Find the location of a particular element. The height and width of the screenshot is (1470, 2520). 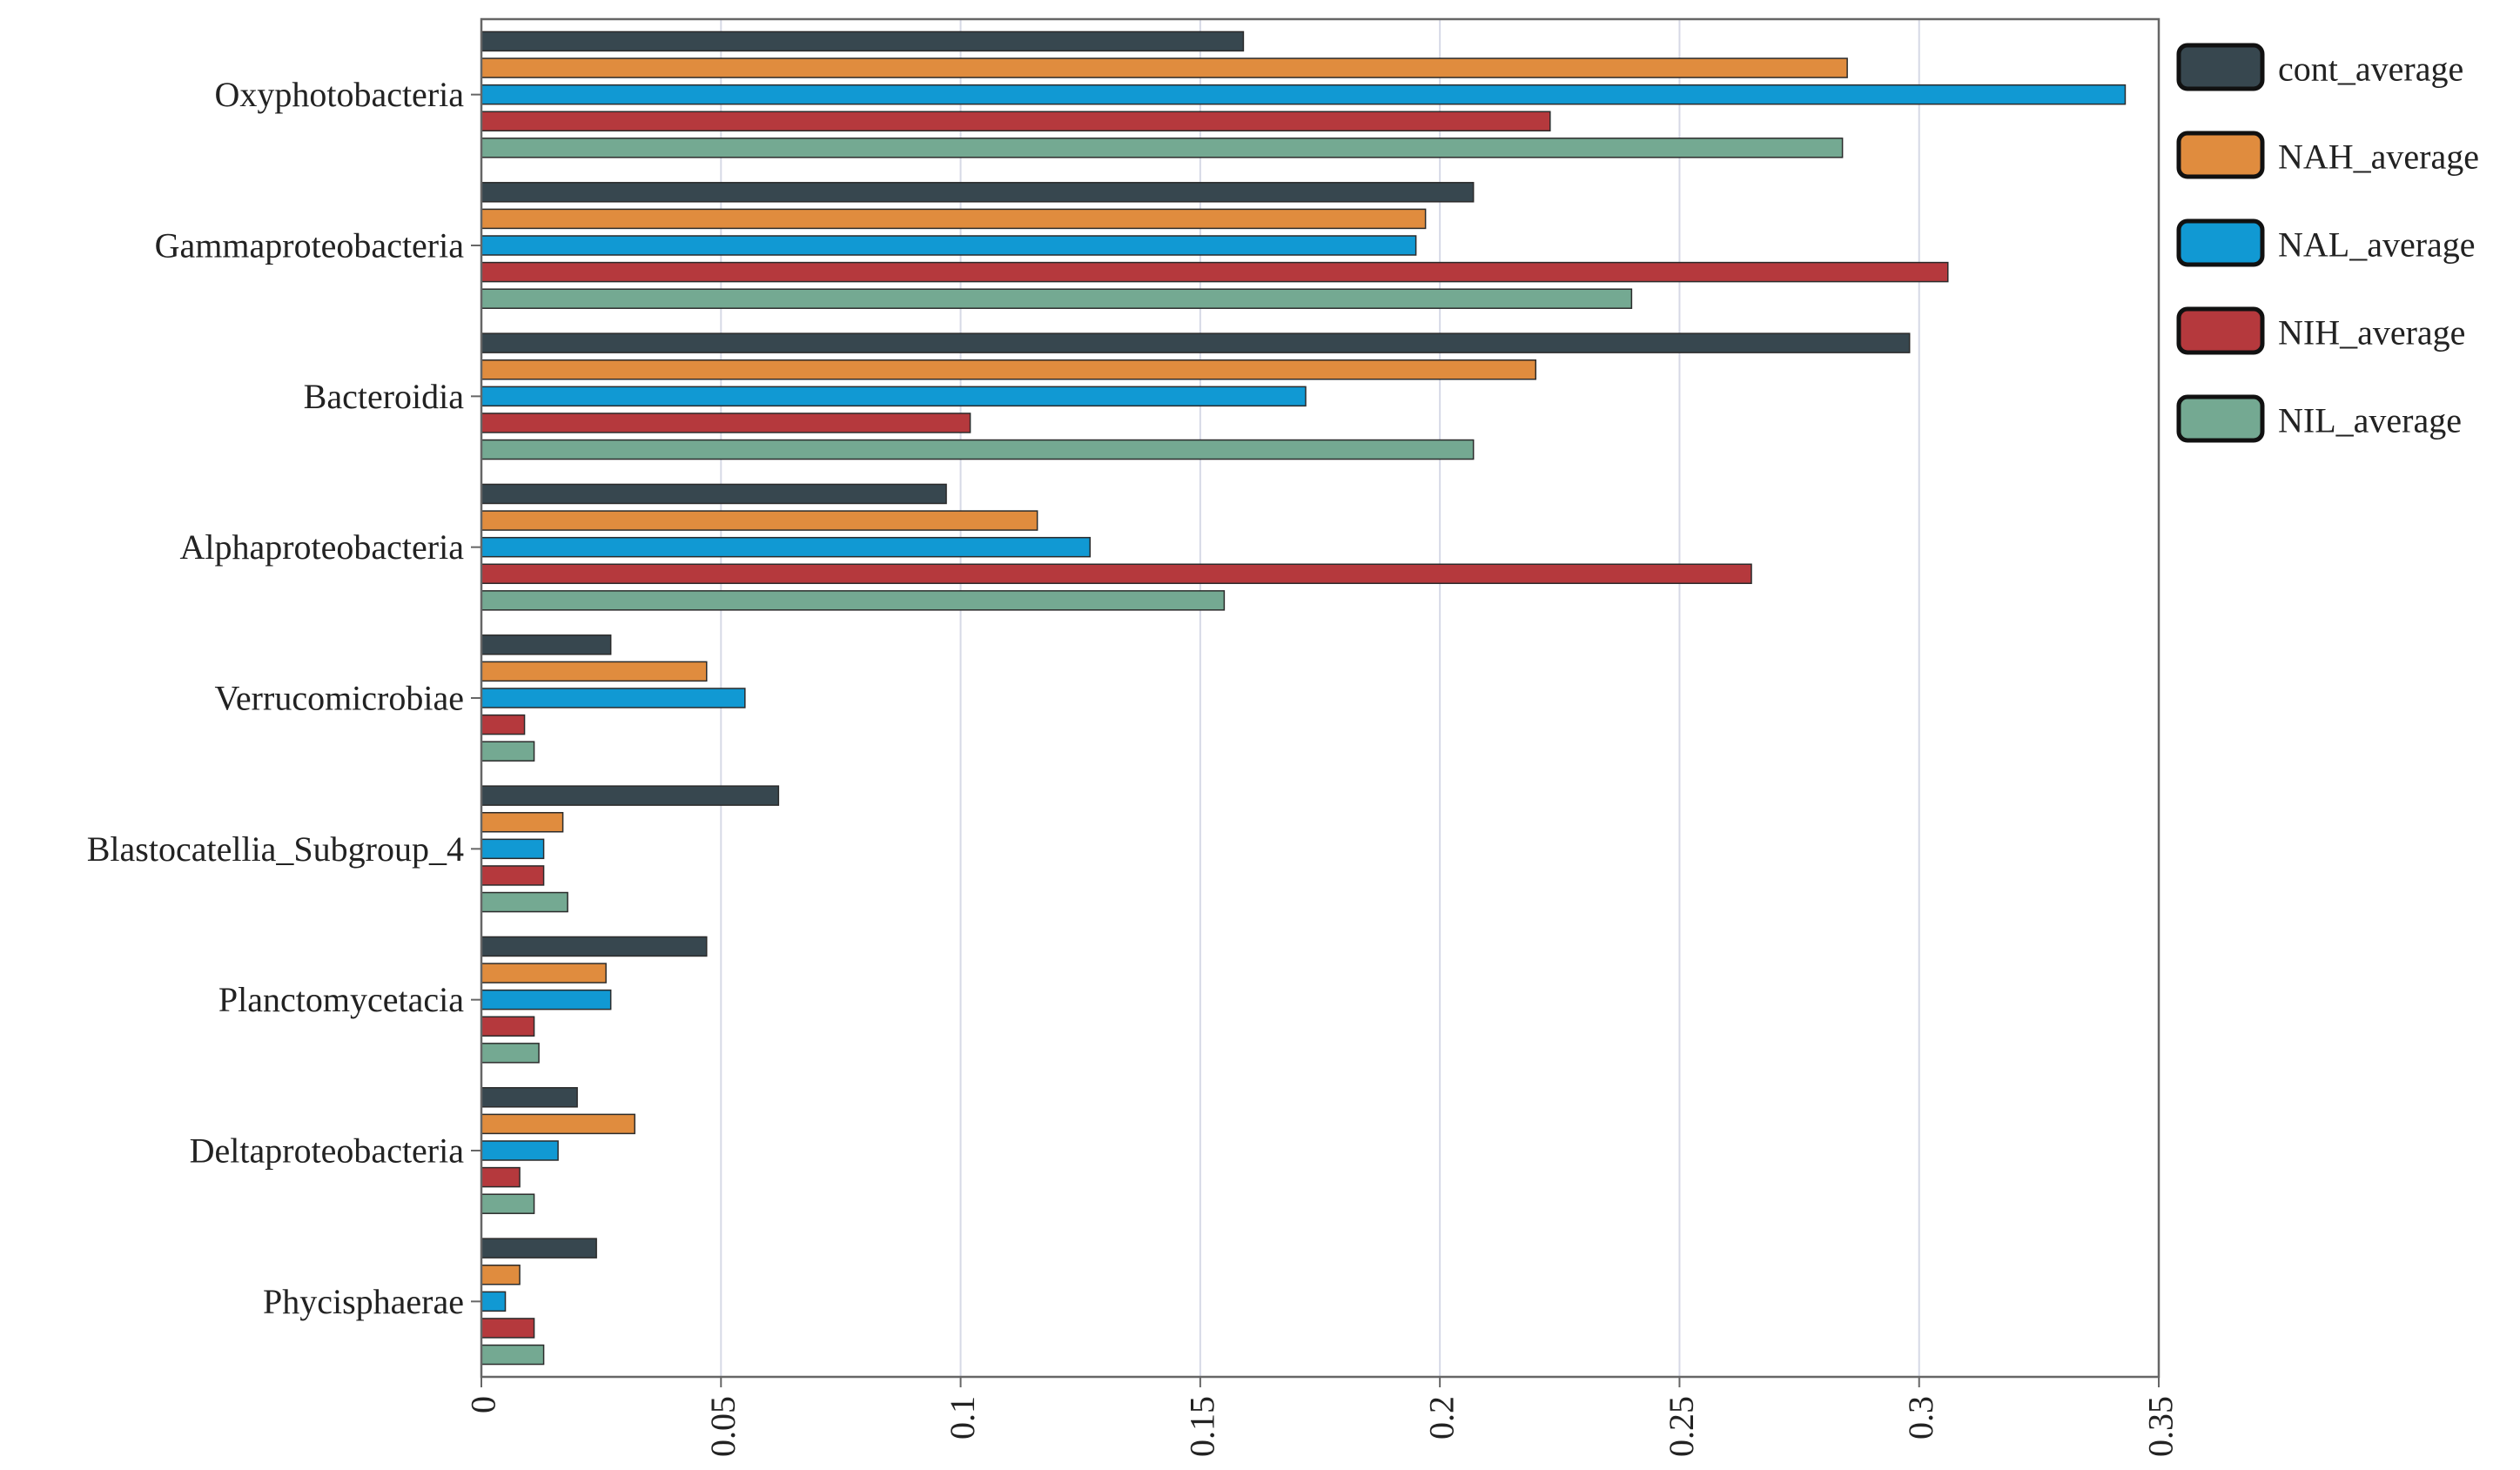

bar-planctomycetacia-nih-average is located at coordinates (507, 1026).